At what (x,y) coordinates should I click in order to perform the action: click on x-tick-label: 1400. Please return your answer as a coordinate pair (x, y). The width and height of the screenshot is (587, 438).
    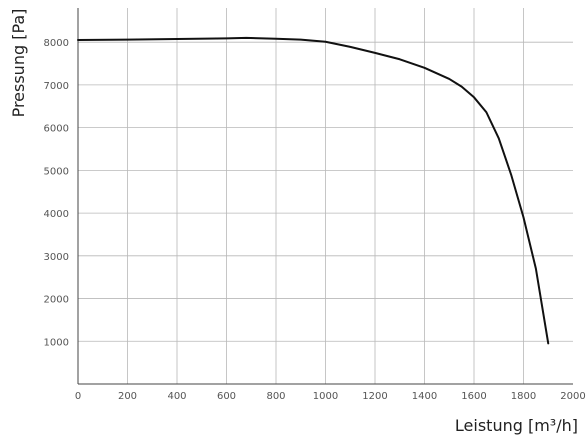
    Looking at the image, I should click on (424, 396).